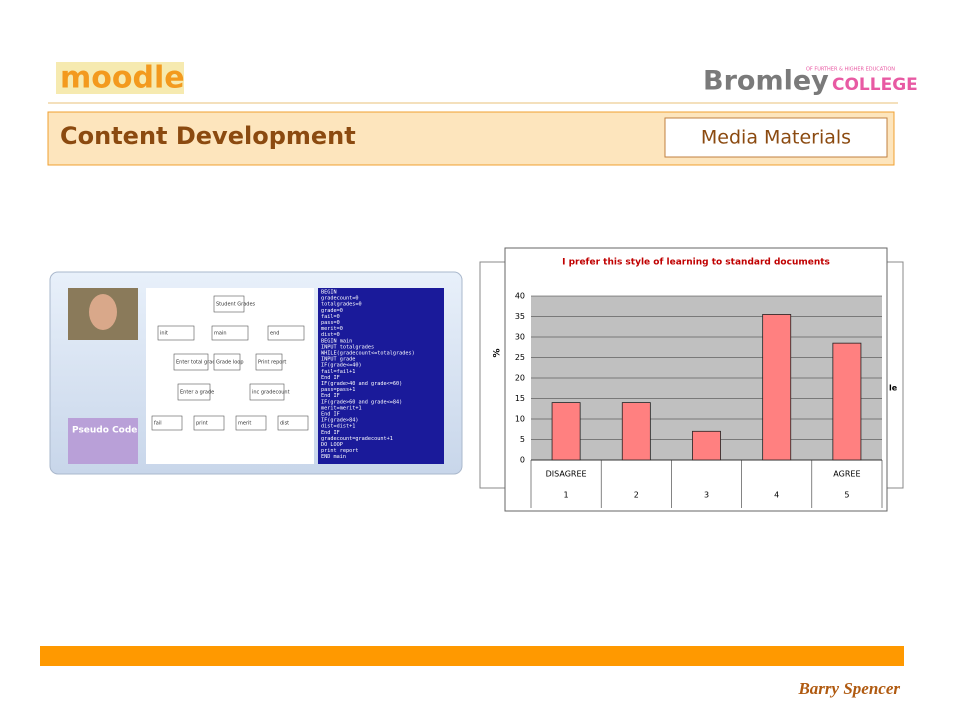 Image resolution: width=960 pixels, height=724 pixels. Describe the element at coordinates (472, 656) in the screenshot. I see `footer-band` at that location.